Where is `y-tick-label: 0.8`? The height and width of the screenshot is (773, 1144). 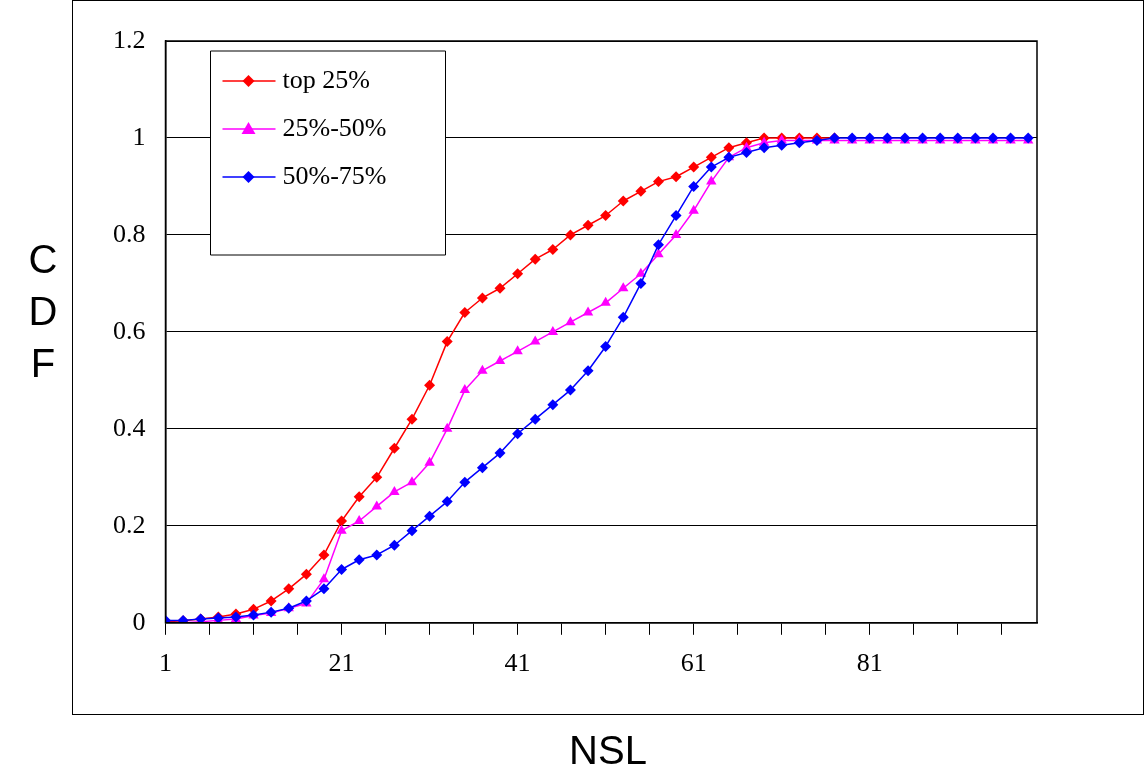
y-tick-label: 0.8 is located at coordinates (129, 233).